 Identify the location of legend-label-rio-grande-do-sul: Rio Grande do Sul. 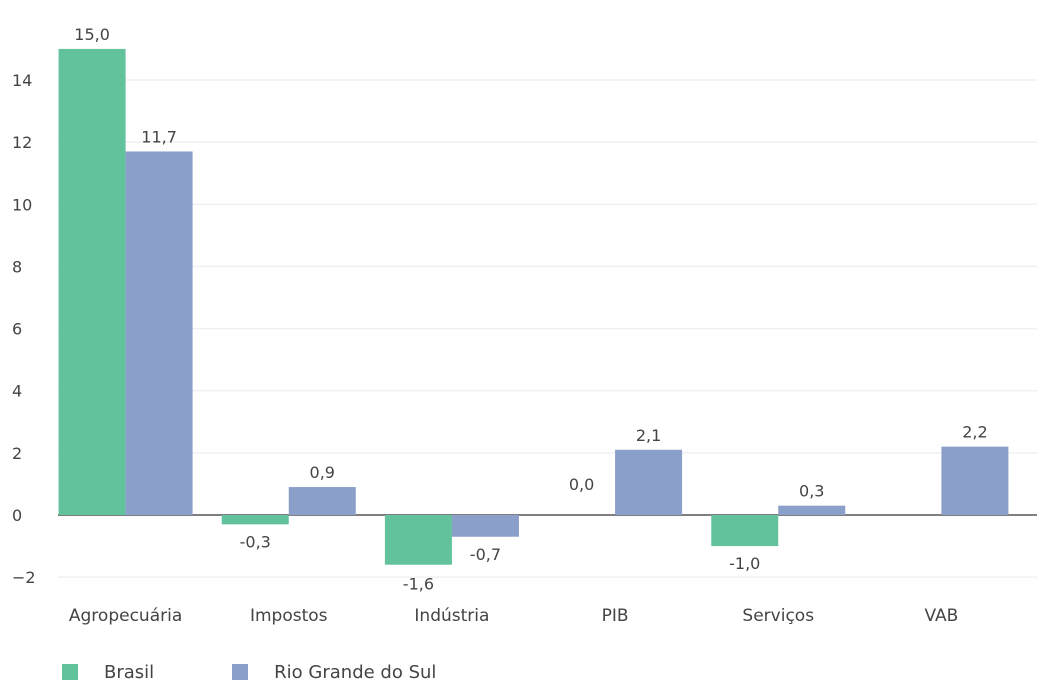
(355, 672).